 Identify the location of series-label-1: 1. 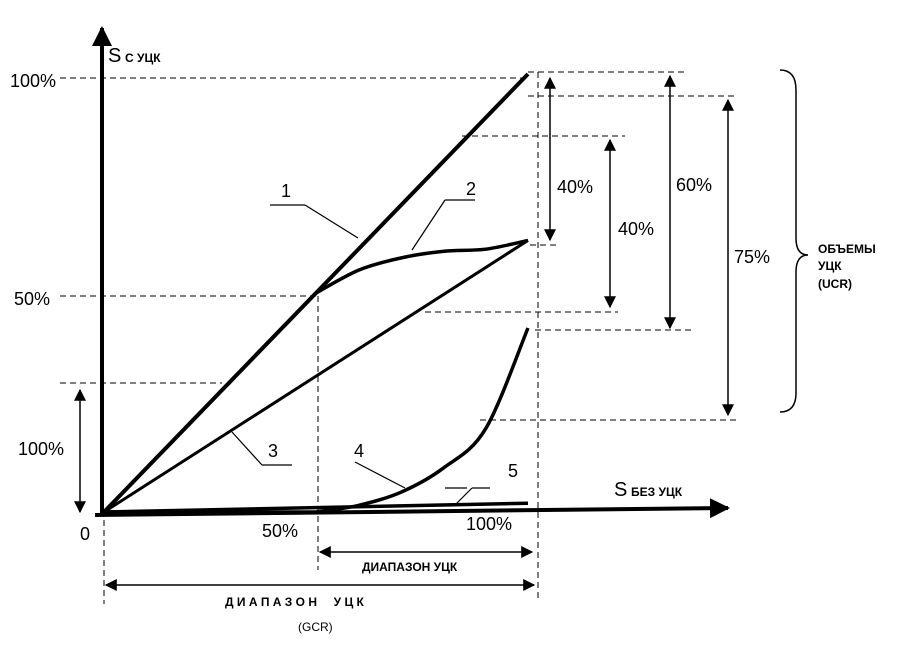
(286, 191).